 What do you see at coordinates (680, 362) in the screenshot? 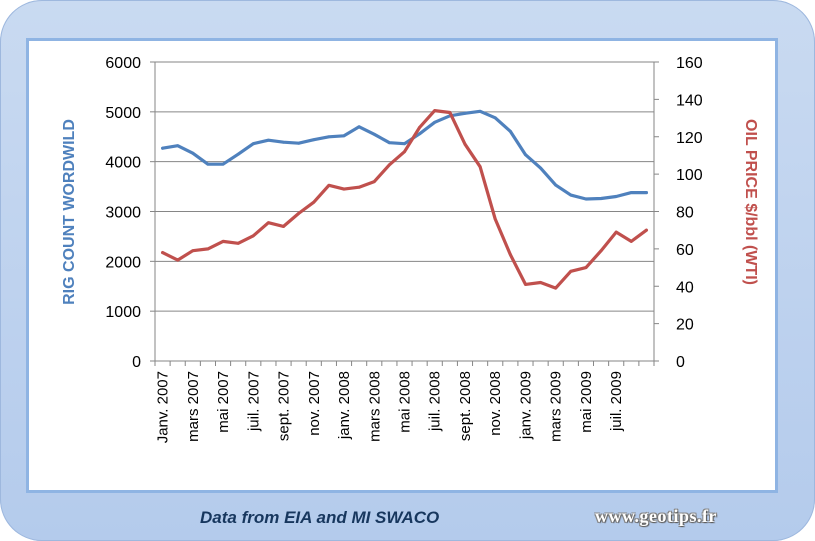
I see `right-tick-label: 0` at bounding box center [680, 362].